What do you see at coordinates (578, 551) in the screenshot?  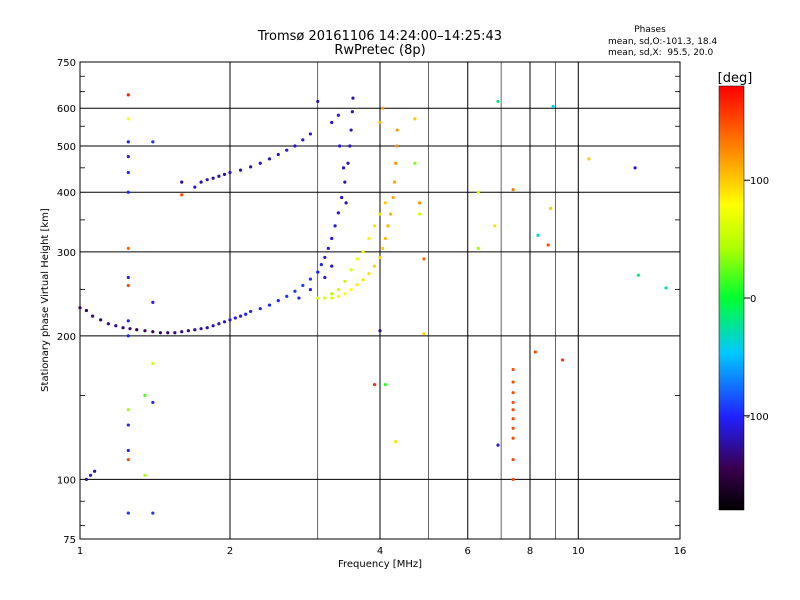 I see `x-tick-label: 10` at bounding box center [578, 551].